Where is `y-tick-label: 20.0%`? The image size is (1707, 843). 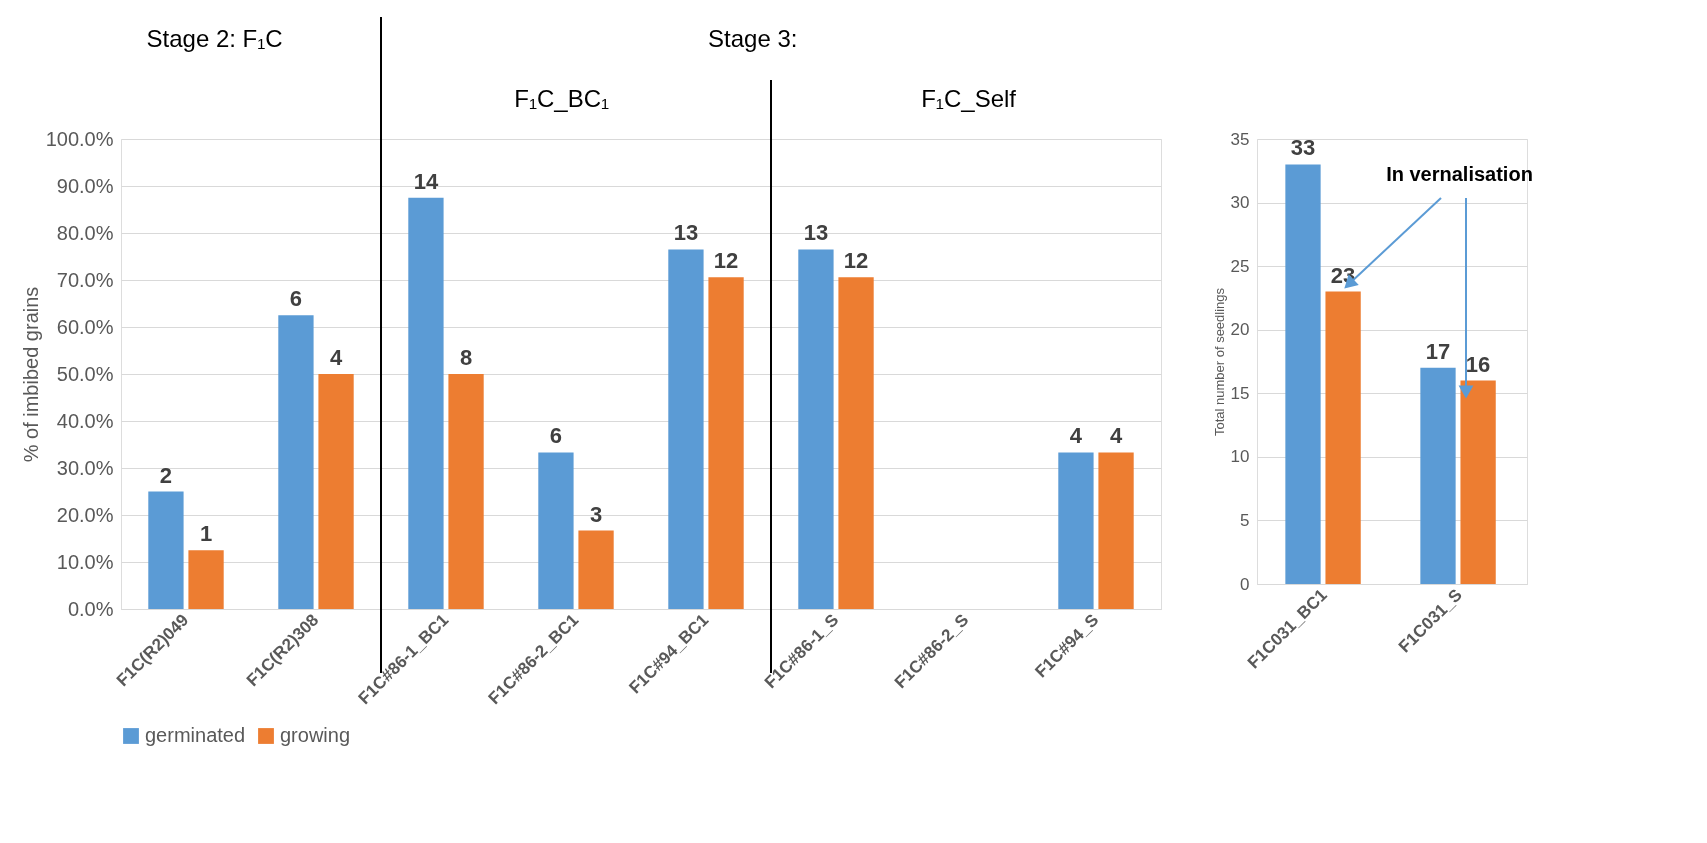
y-tick-label: 20.0% is located at coordinates (85, 514).